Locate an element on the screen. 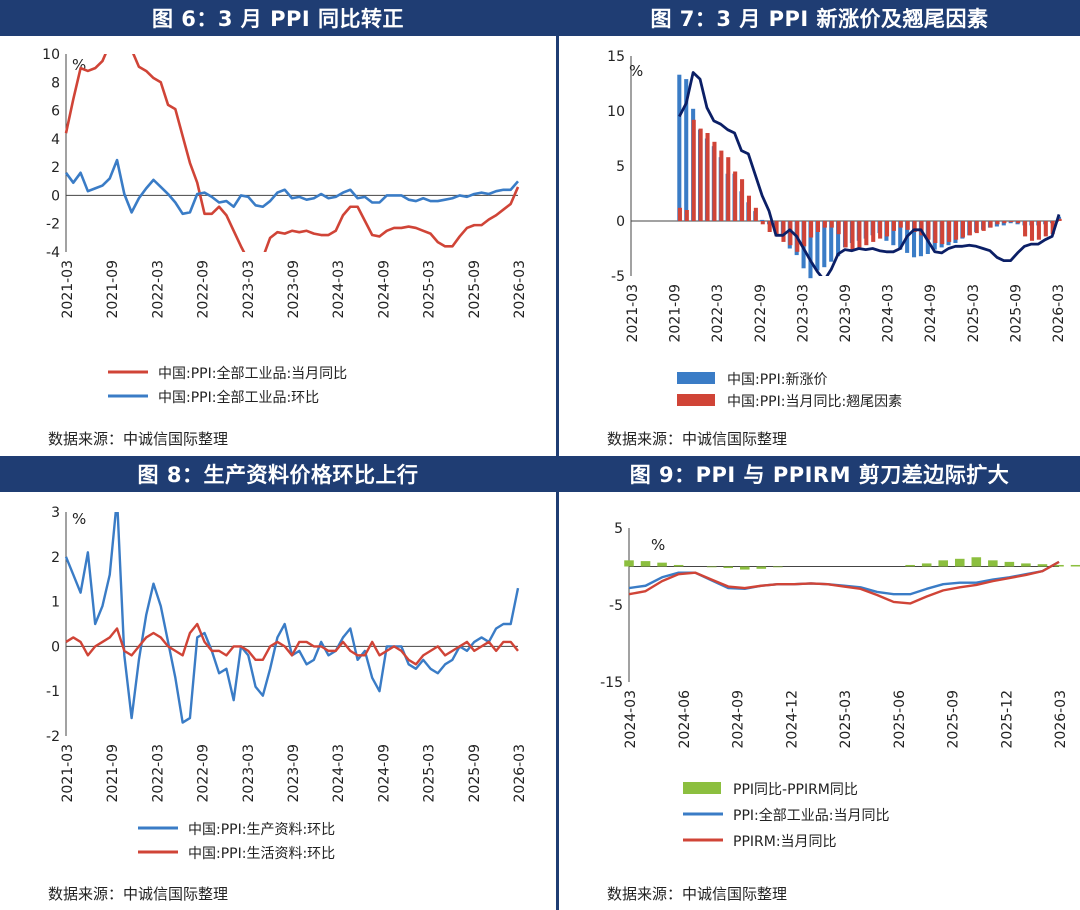 Image resolution: width=1080 pixels, height=910 pixels. y-tick-label: -2 is located at coordinates (53, 225).